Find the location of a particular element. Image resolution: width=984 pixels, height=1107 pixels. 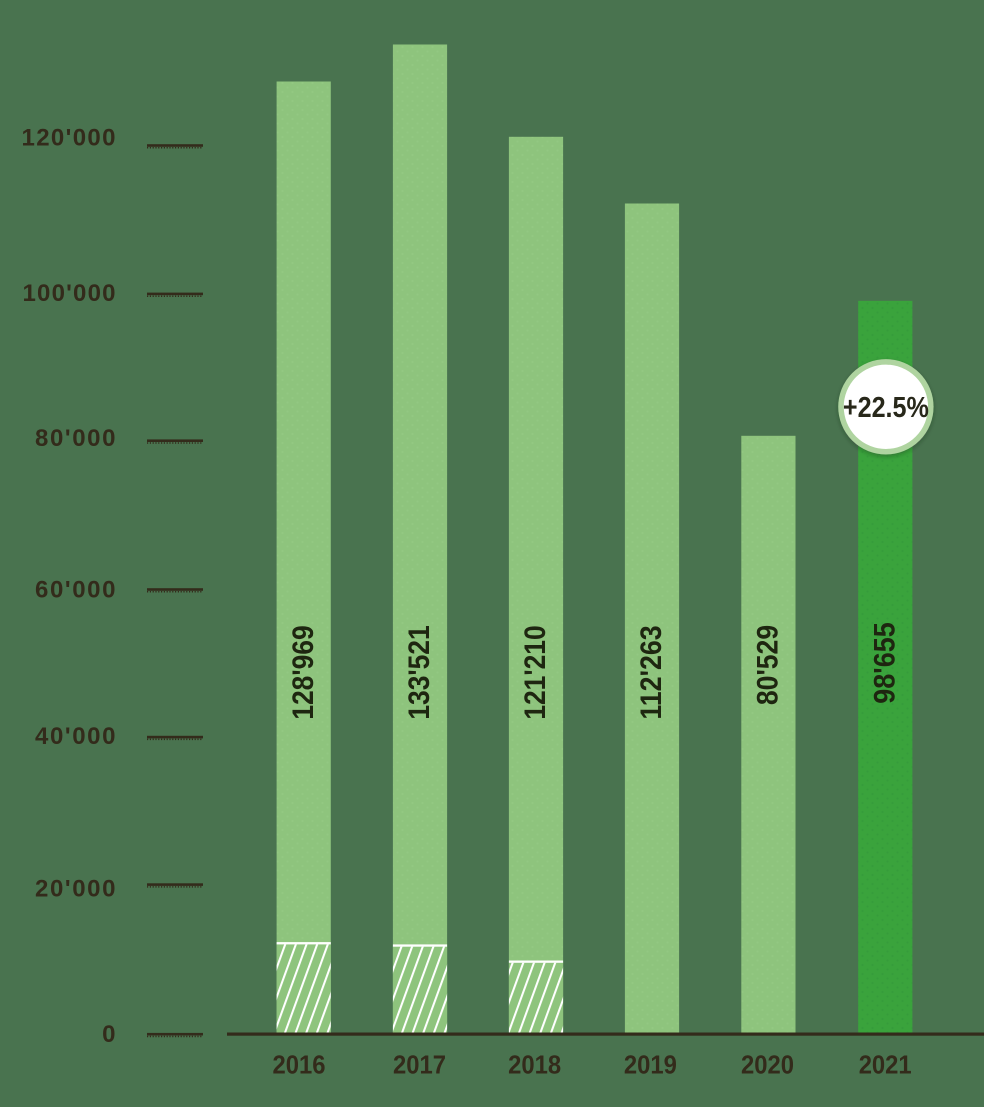

svg-text: +22.5% is located at coordinates (886, 408).